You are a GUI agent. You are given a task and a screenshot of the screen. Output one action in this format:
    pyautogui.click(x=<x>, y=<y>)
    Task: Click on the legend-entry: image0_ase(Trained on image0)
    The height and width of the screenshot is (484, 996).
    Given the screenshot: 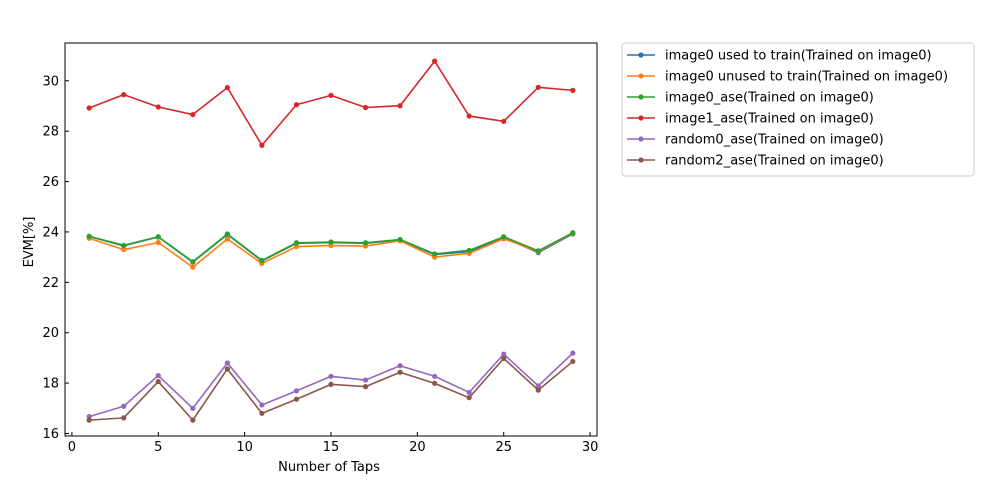 What is the action you would take?
    pyautogui.click(x=750, y=98)
    